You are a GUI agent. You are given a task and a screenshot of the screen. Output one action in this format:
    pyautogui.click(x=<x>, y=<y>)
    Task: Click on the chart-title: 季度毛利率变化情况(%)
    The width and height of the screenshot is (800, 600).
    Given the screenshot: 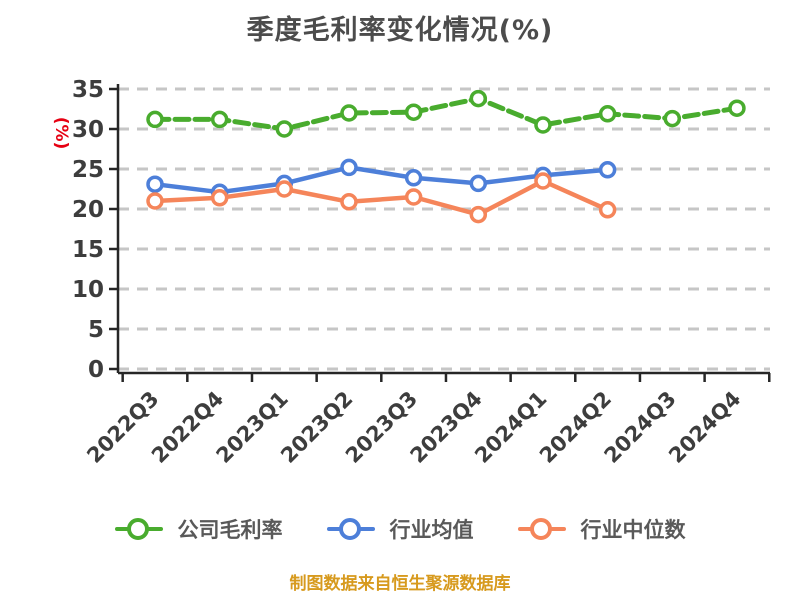 What is the action you would take?
    pyautogui.click(x=400, y=30)
    